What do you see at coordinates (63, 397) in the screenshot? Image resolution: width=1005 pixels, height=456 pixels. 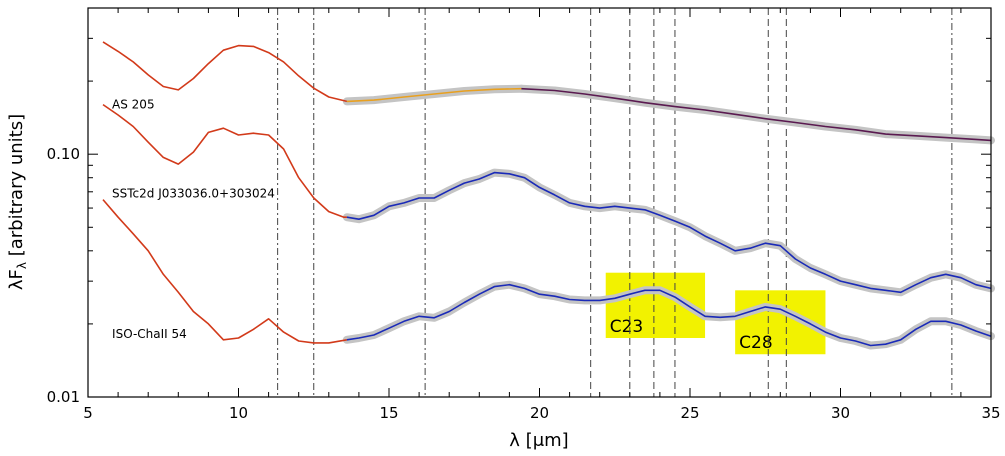 I see `y-tick-label-0: 0.01` at bounding box center [63, 397].